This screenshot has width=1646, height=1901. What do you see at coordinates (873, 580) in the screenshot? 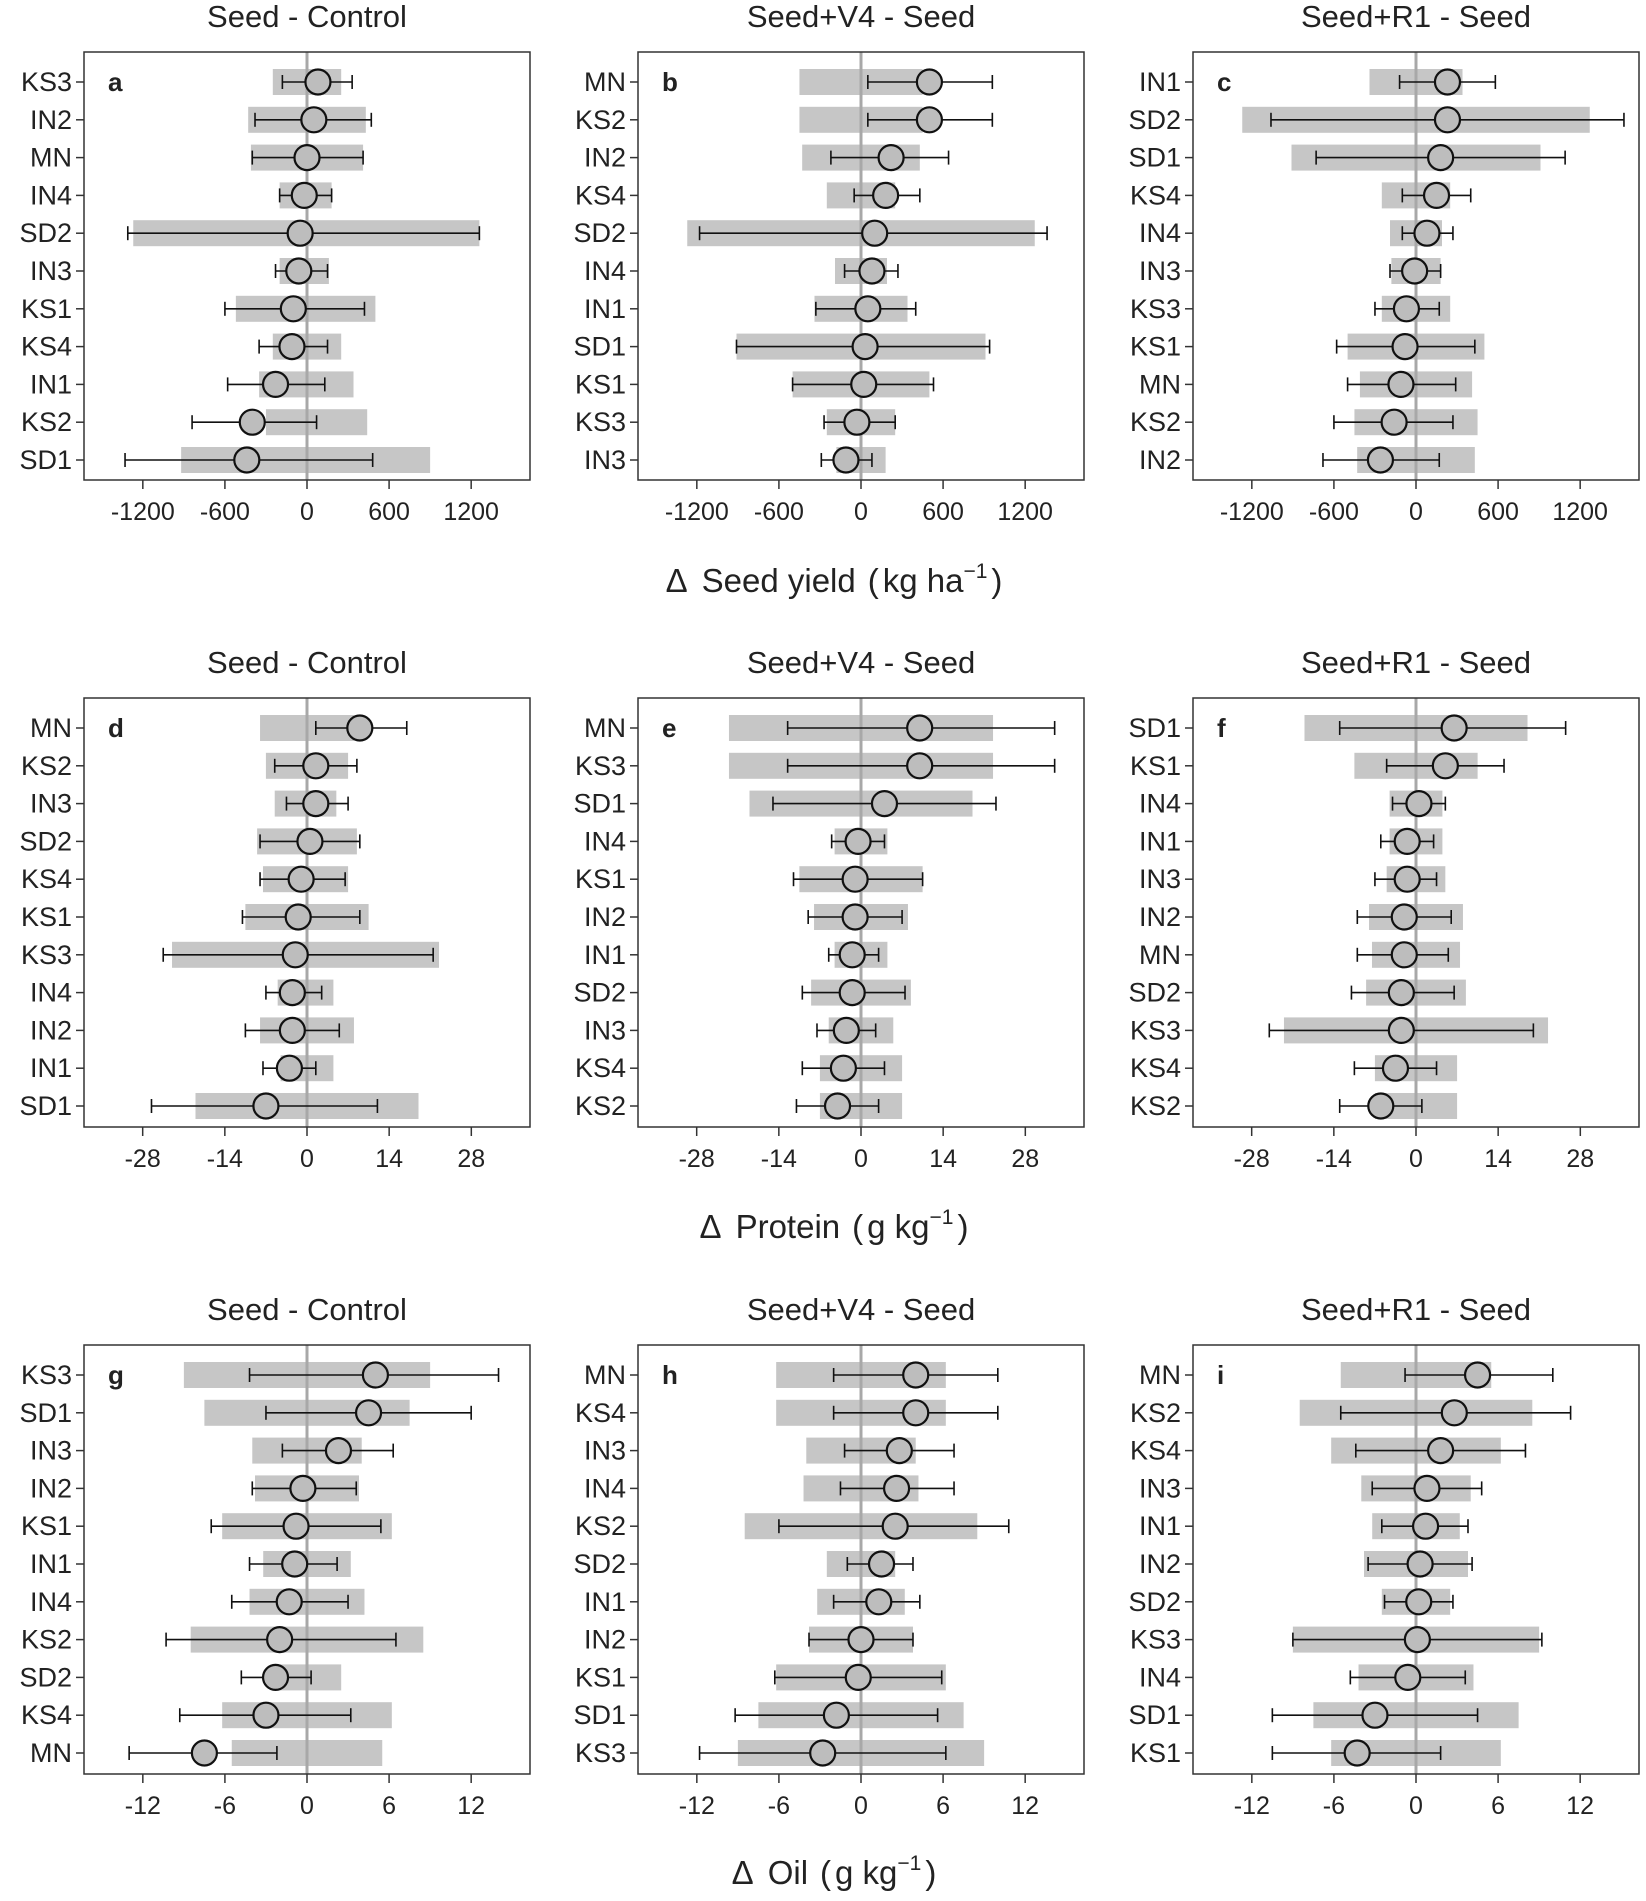
I see `paren-open: (` at bounding box center [873, 580].